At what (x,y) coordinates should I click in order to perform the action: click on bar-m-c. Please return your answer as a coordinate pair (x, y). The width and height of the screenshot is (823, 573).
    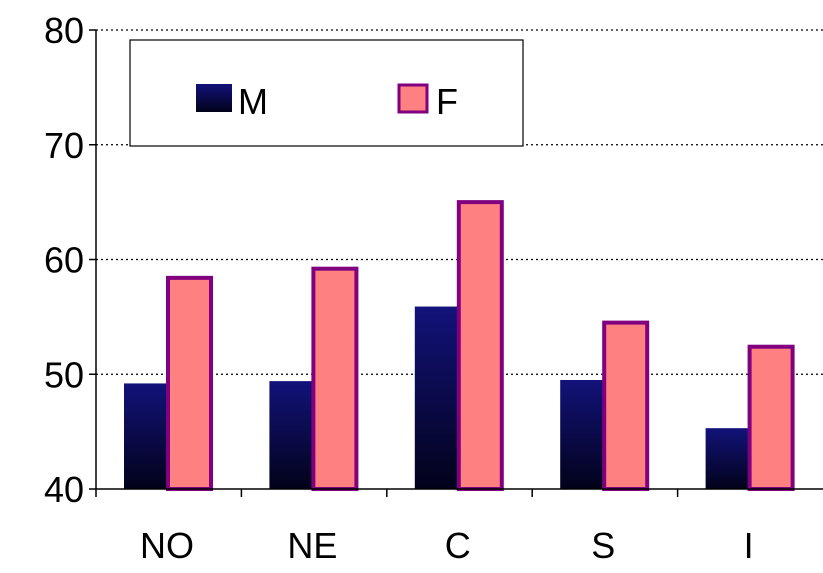
    Looking at the image, I should click on (436, 397).